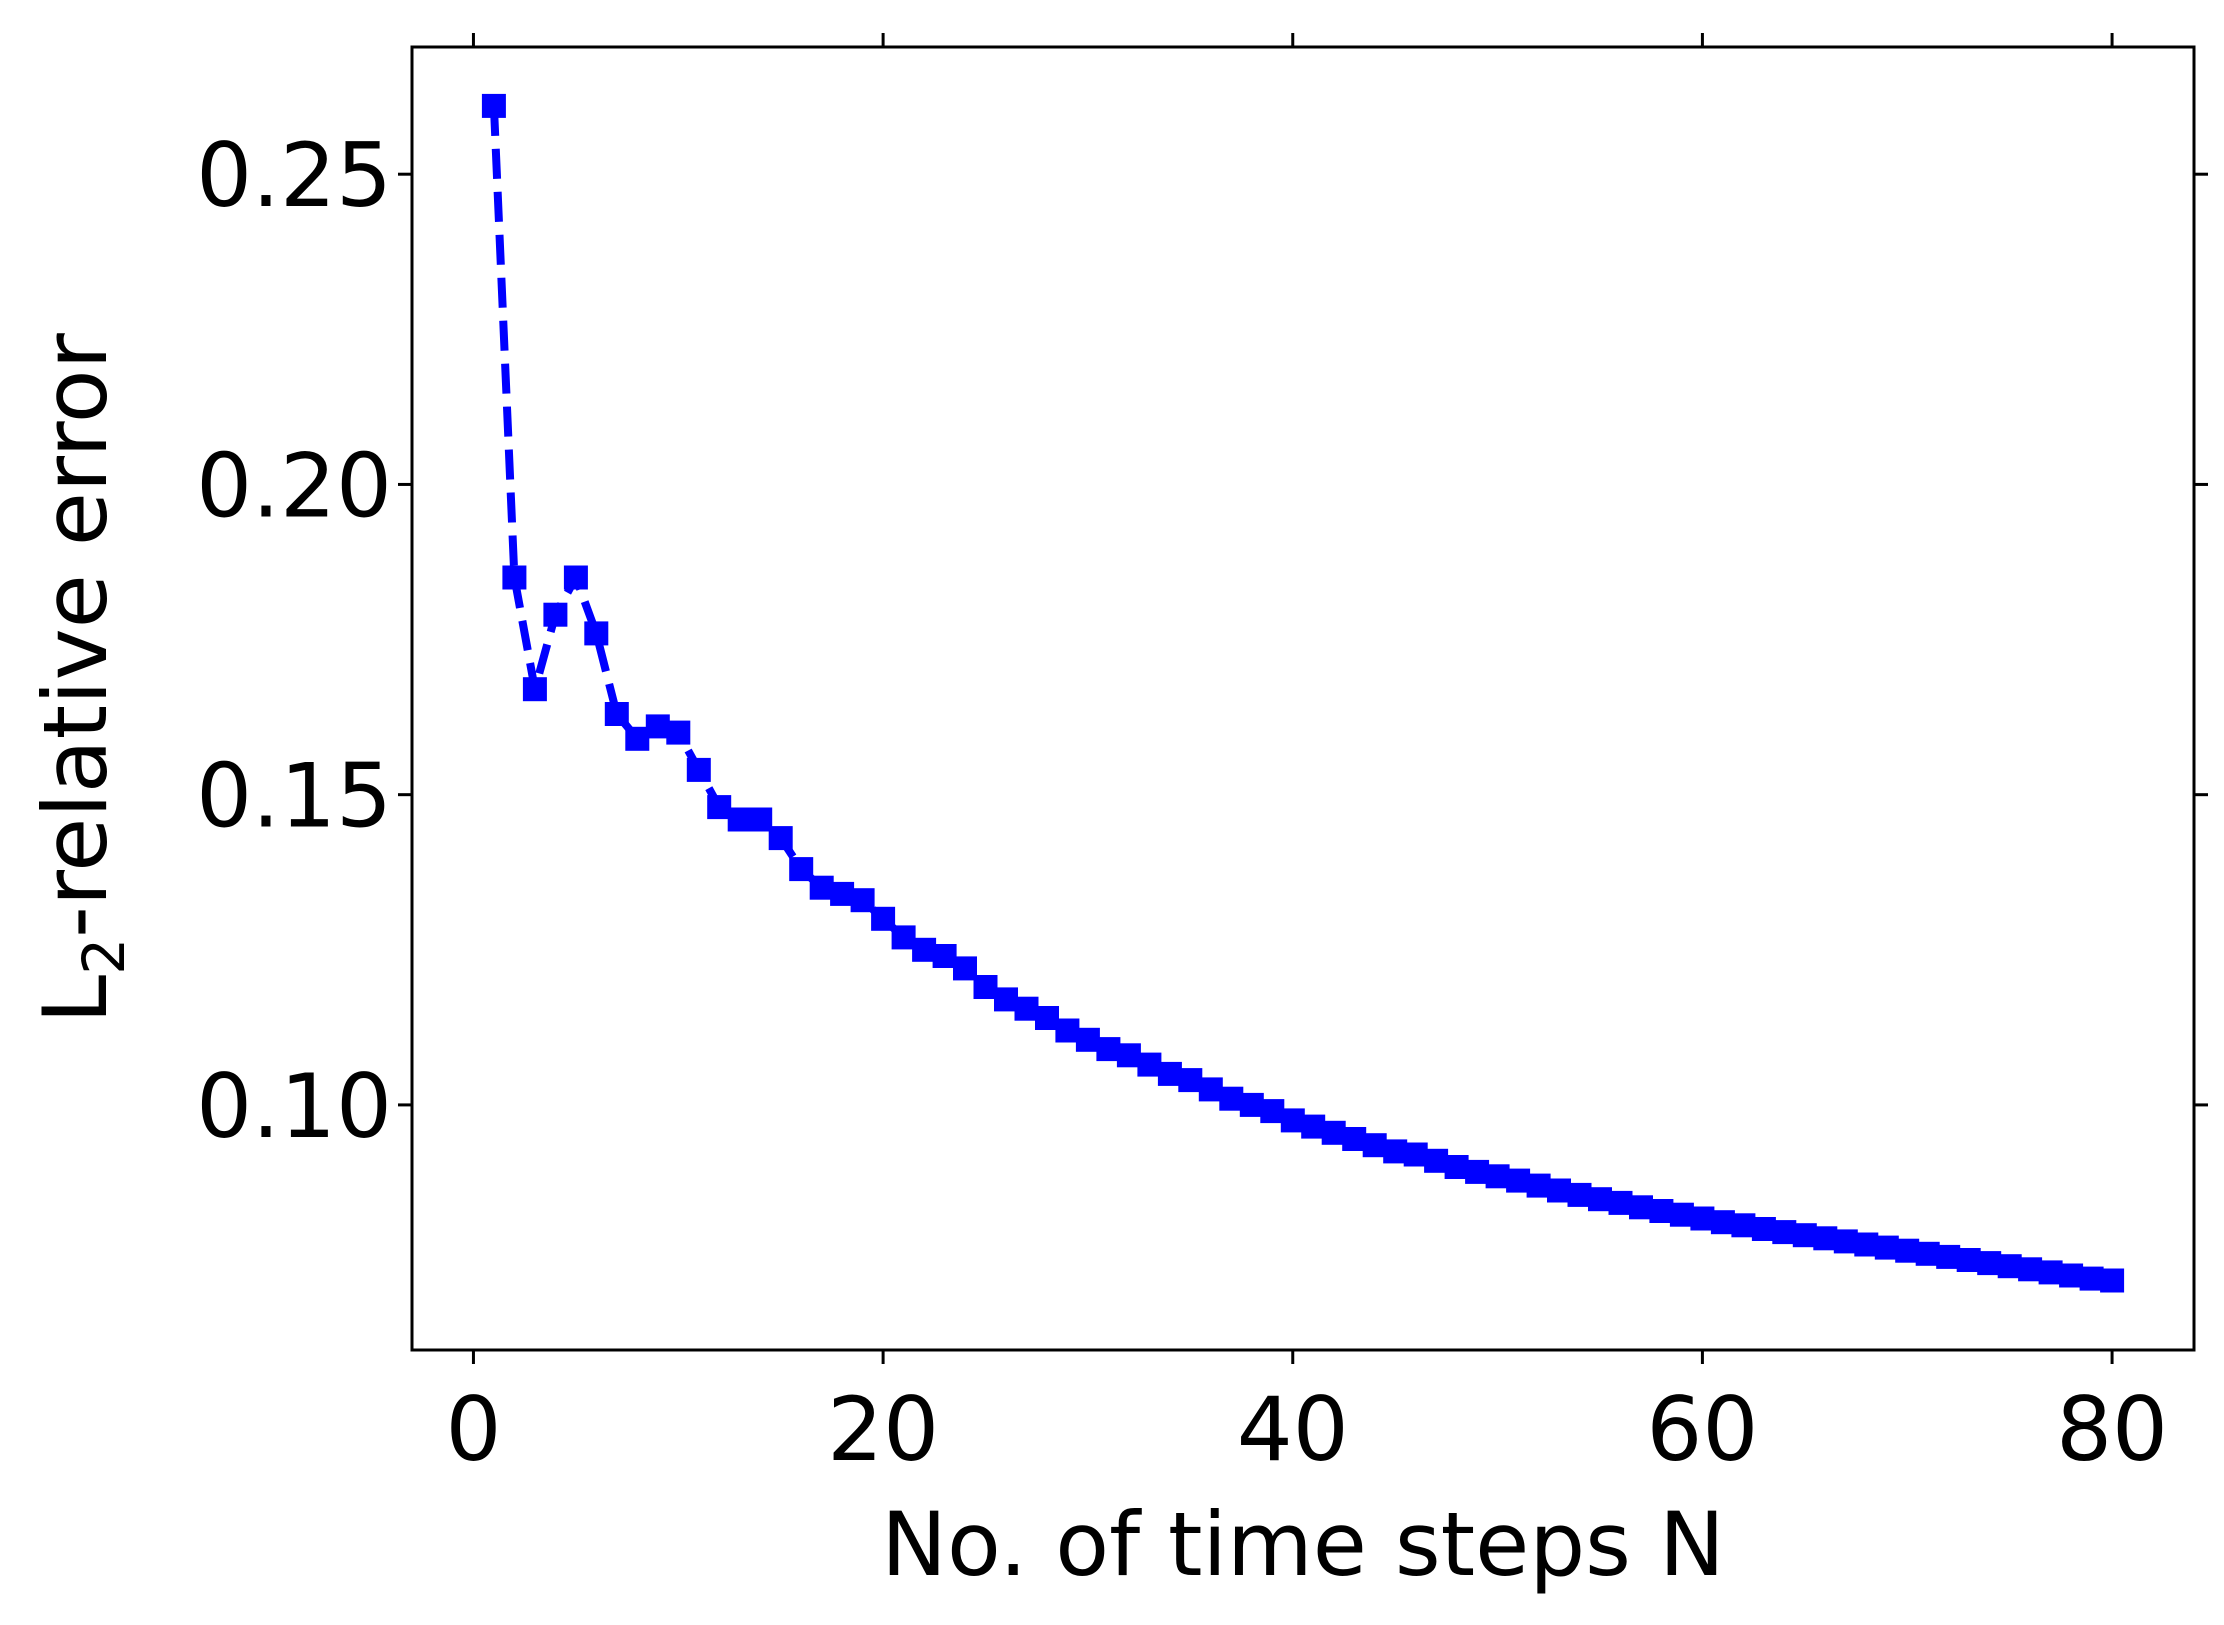 This screenshot has height=1625, width=2224. What do you see at coordinates (104, 956) in the screenshot?
I see `y-axis-label-subscript: 2` at bounding box center [104, 956].